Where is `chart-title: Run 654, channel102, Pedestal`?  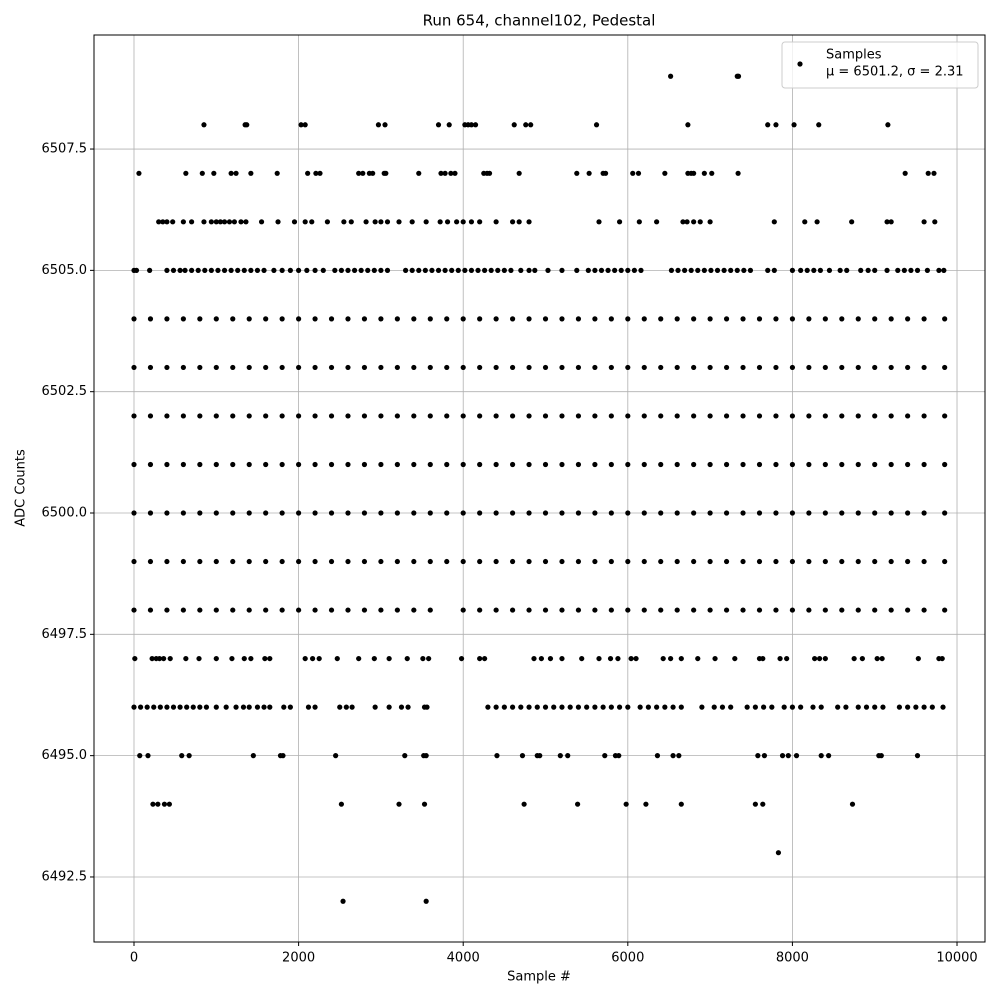
chart-title: Run 654, channel102, Pedestal is located at coordinates (539, 21).